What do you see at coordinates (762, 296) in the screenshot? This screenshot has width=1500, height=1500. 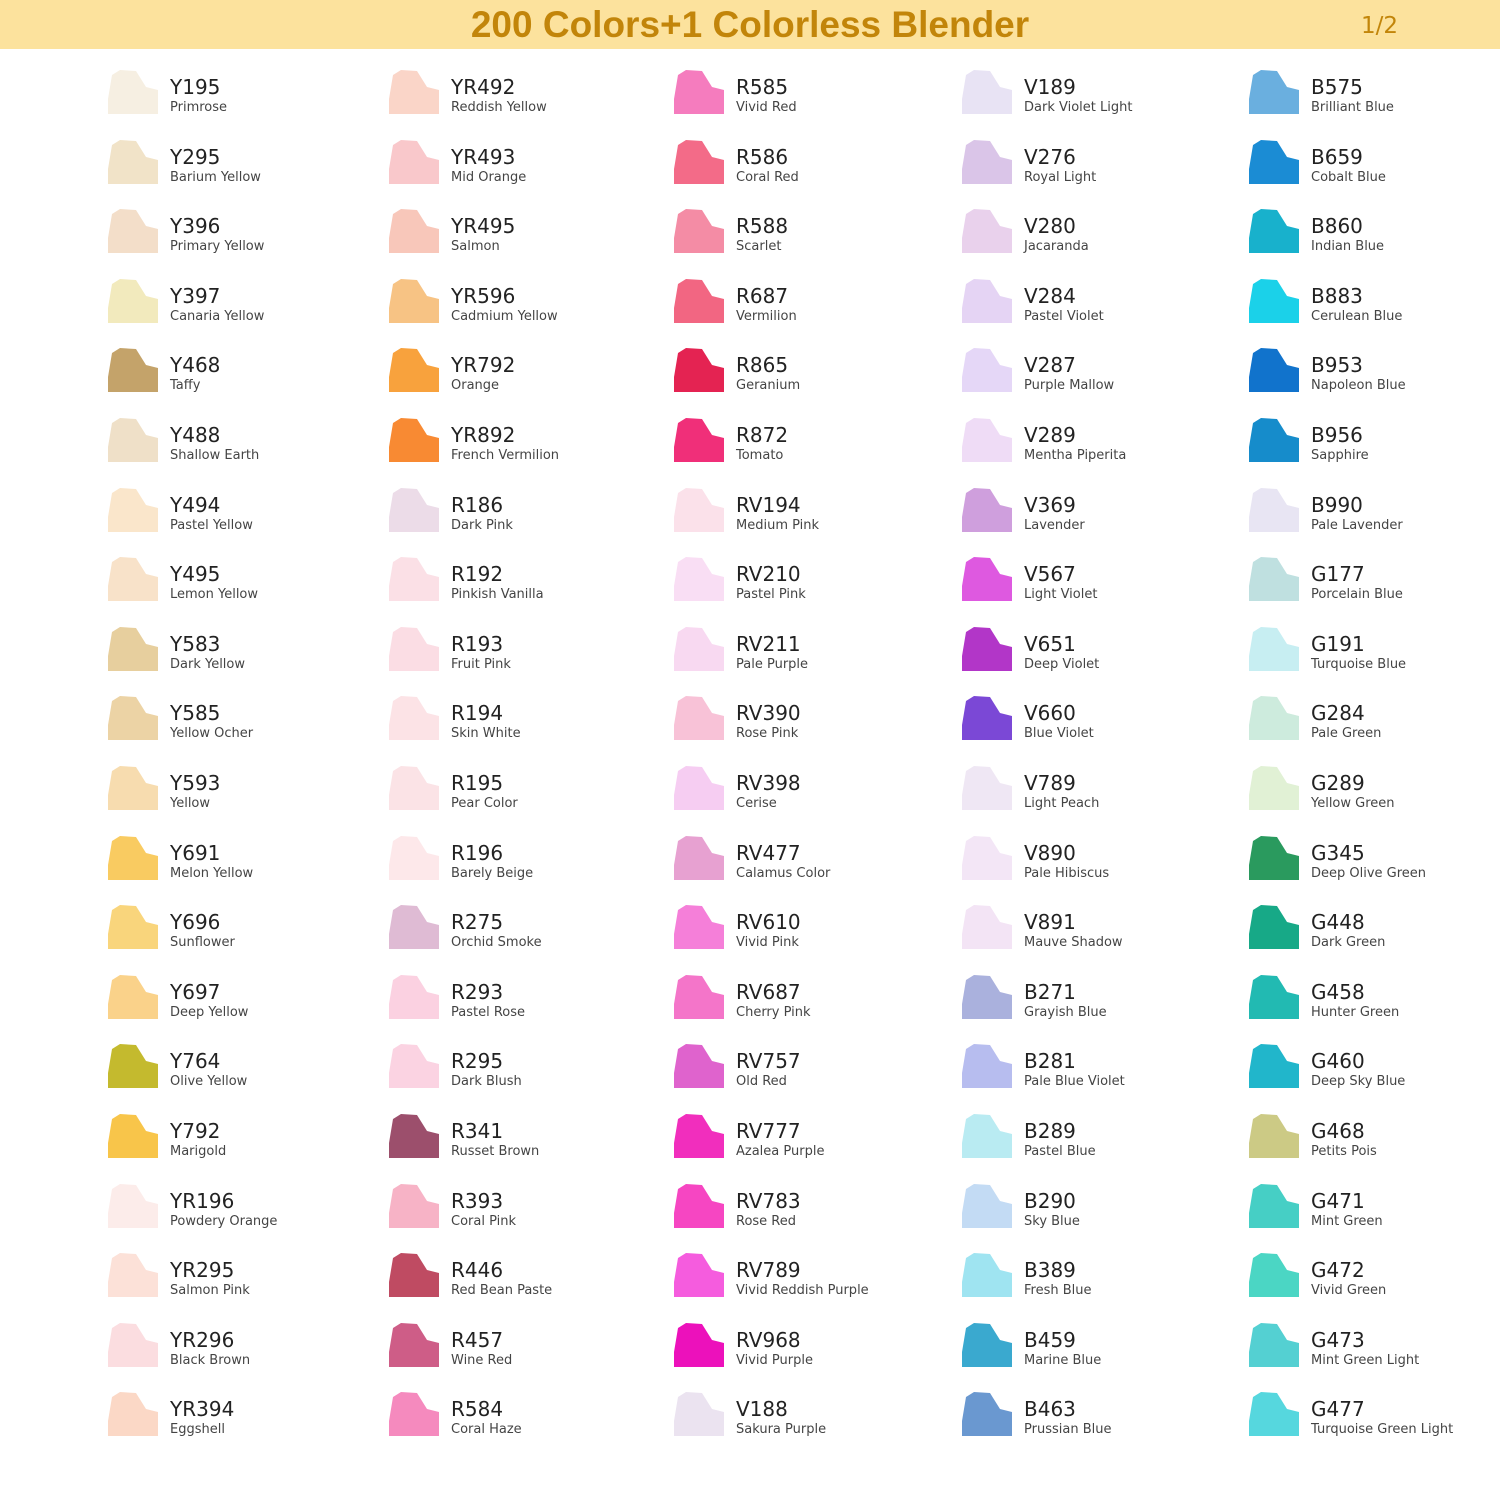 I see `color-code: R687` at bounding box center [762, 296].